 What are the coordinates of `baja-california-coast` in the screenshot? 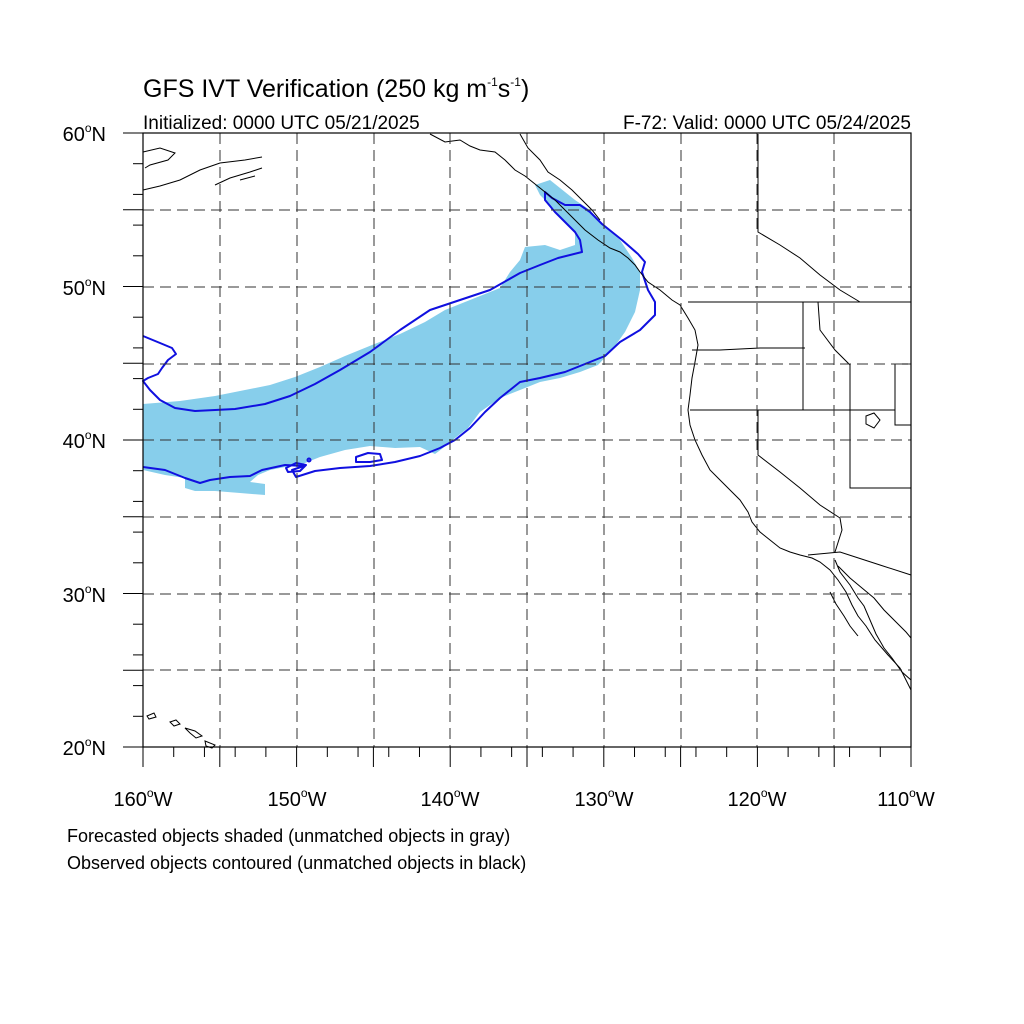 It's located at (870, 620).